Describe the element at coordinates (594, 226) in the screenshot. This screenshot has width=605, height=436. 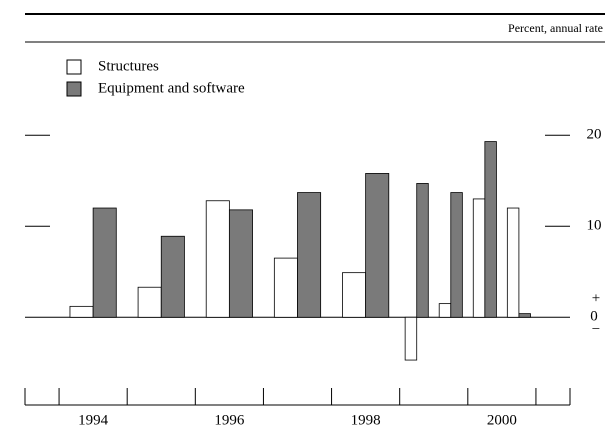
I see `y-tick-label: 10` at that location.